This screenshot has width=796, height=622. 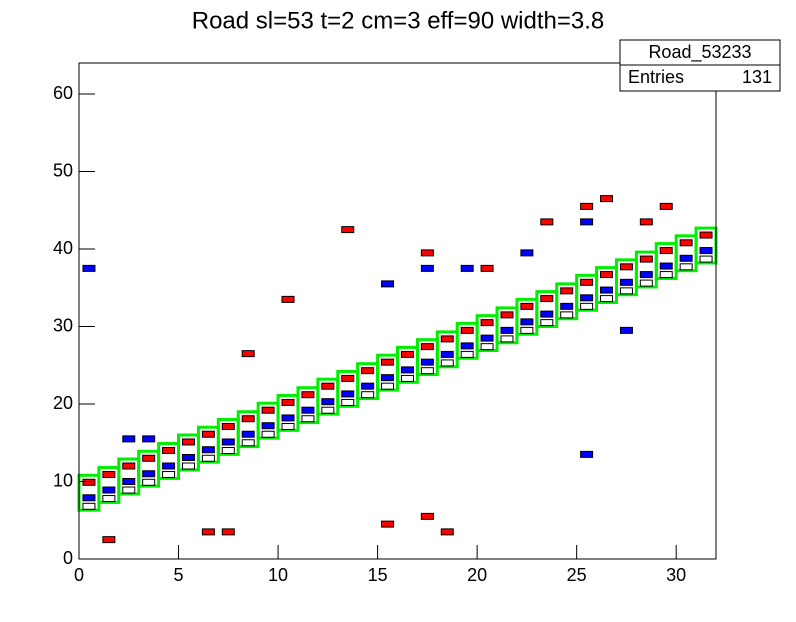 I want to click on stats-entries-label: Entries, so click(x=656, y=77).